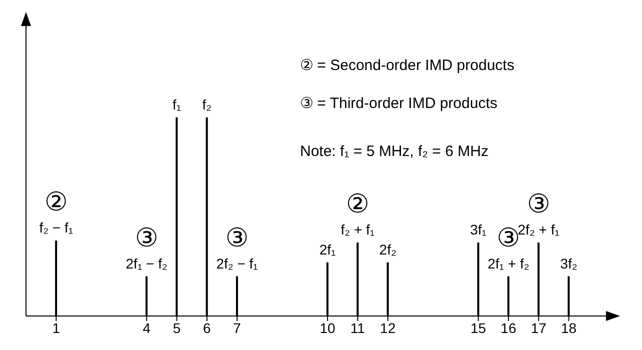  What do you see at coordinates (478, 328) in the screenshot?
I see `x-tick-label: 15` at bounding box center [478, 328].